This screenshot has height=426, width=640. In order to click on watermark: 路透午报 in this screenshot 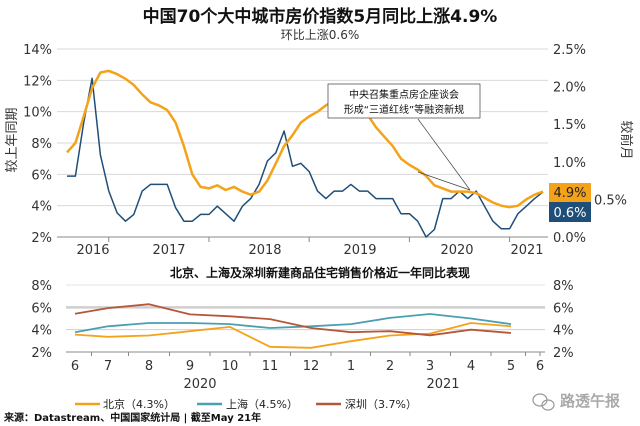, I will do `click(590, 401)`.